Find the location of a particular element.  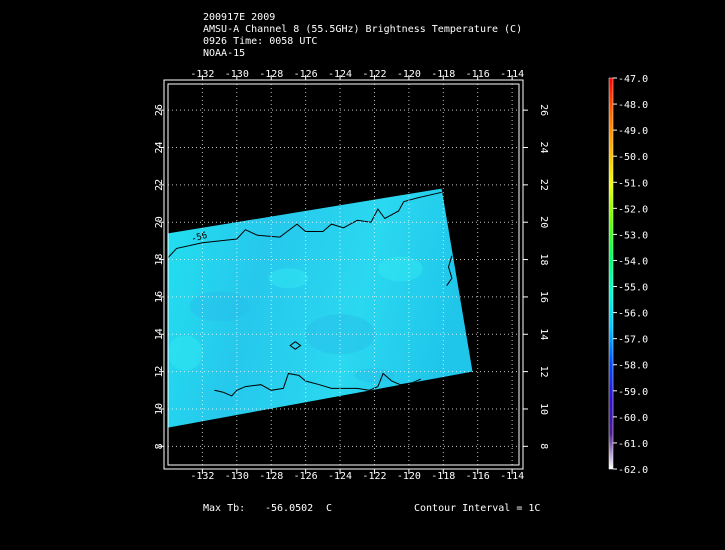

y-tick-label-left: 10 is located at coordinates (159, 409).